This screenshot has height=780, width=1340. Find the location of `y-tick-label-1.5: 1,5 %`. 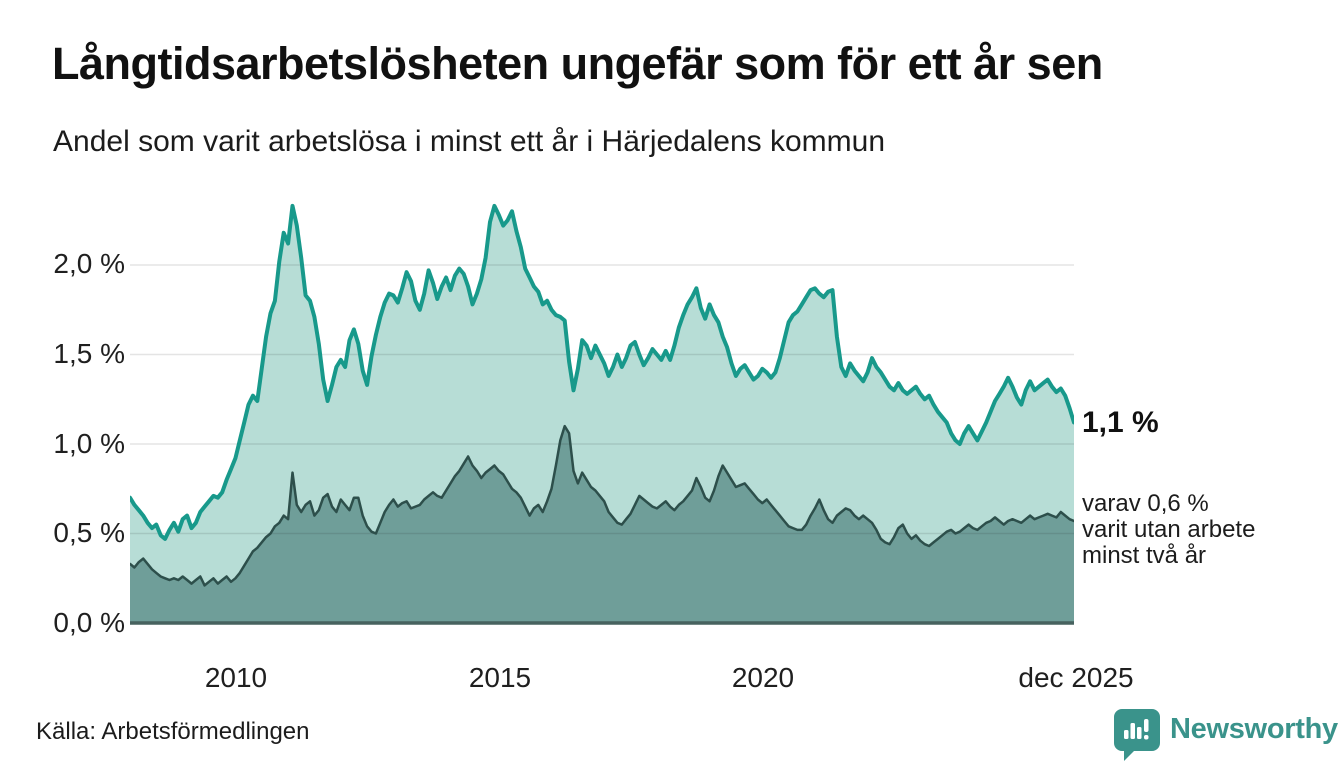

y-tick-label-1.5: 1,5 % is located at coordinates (89, 353).